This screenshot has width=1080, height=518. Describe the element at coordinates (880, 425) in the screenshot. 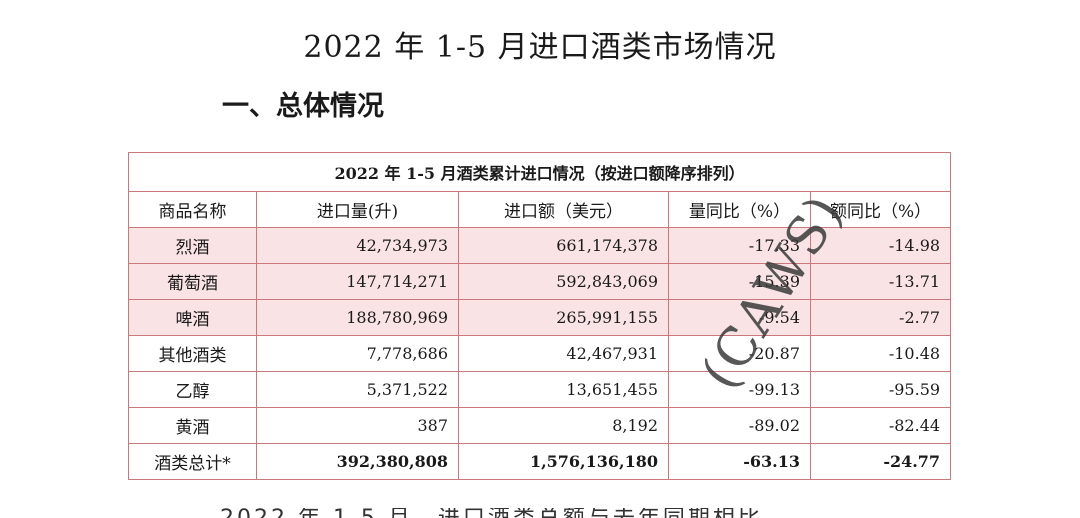

I see `row-amount-yoy: -82.44` at that location.